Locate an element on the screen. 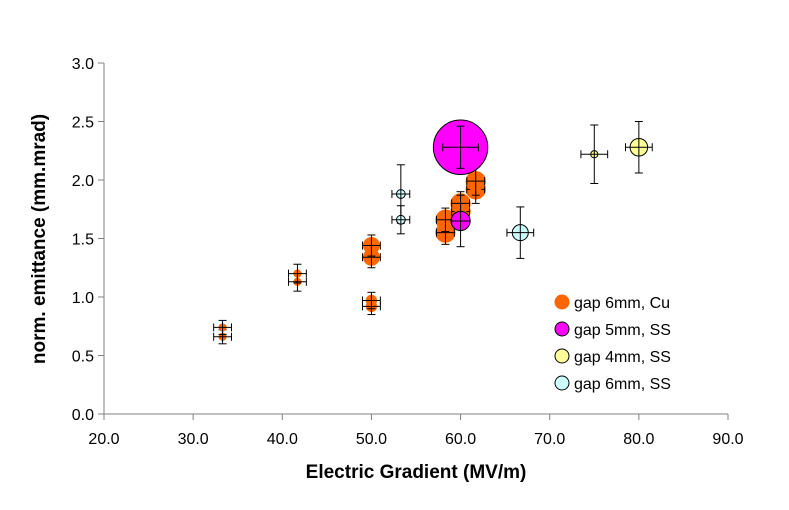 The image size is (789, 510). legend-label: gap 4mm, SS is located at coordinates (622, 357).